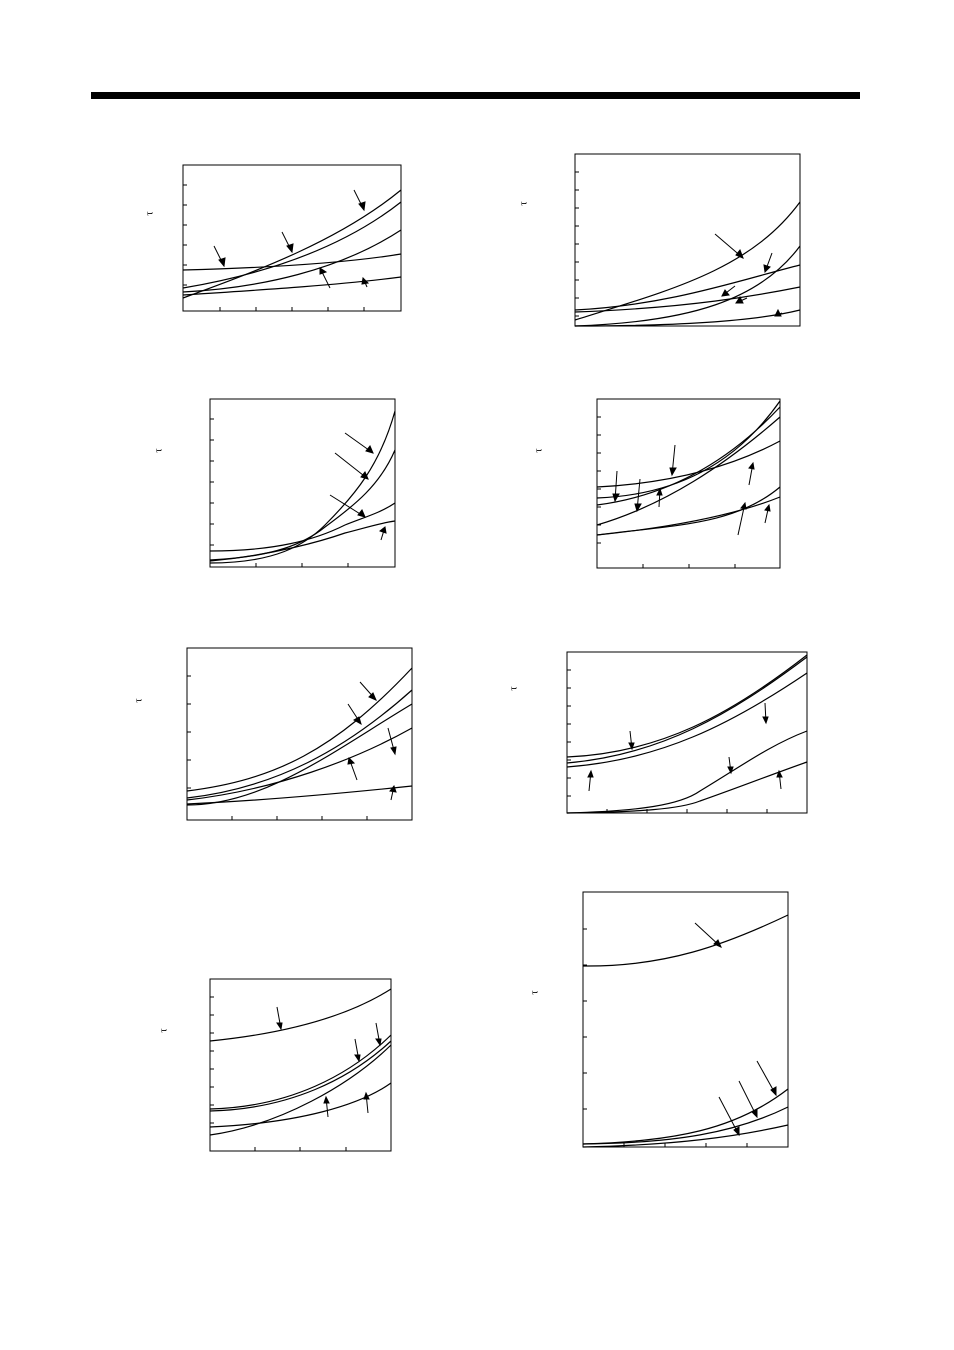 This screenshot has height=1350, width=954. I want to click on graph-panel-1: τ, so click(275, 240).